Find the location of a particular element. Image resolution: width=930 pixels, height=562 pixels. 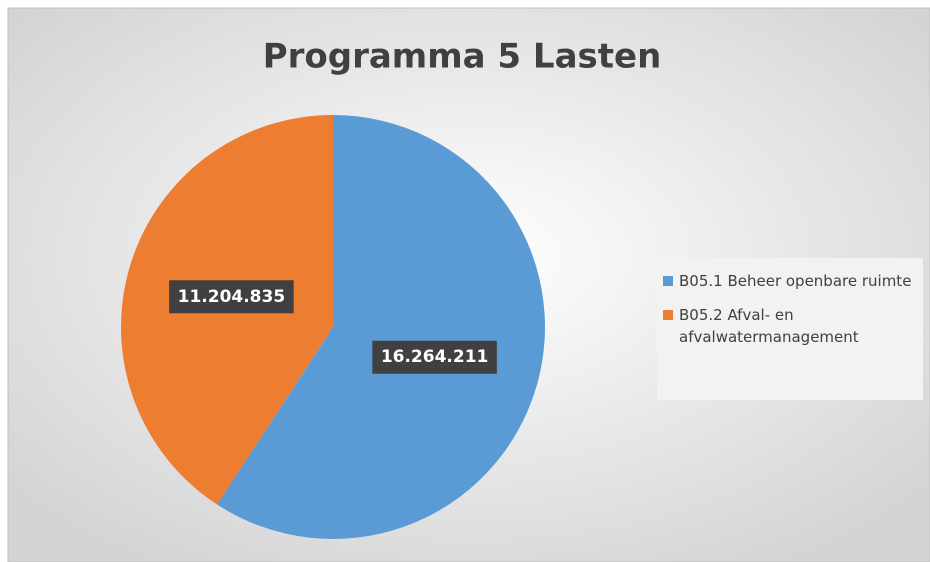

chart-title: Programma 5 Lasten is located at coordinates (462, 57).